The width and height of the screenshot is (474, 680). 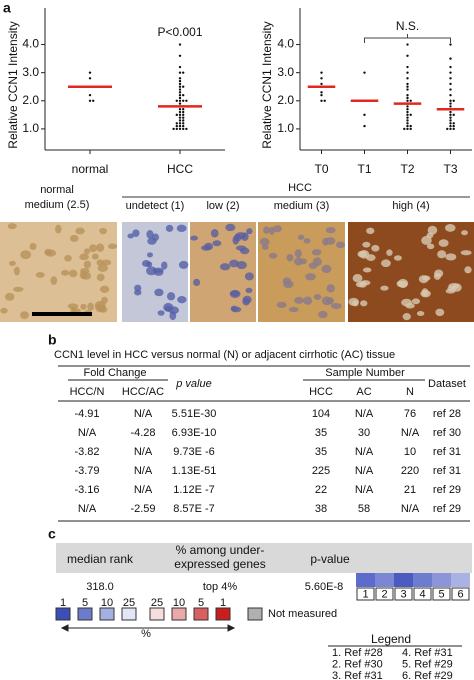 I want to click on header-band, so click(x=264, y=558).